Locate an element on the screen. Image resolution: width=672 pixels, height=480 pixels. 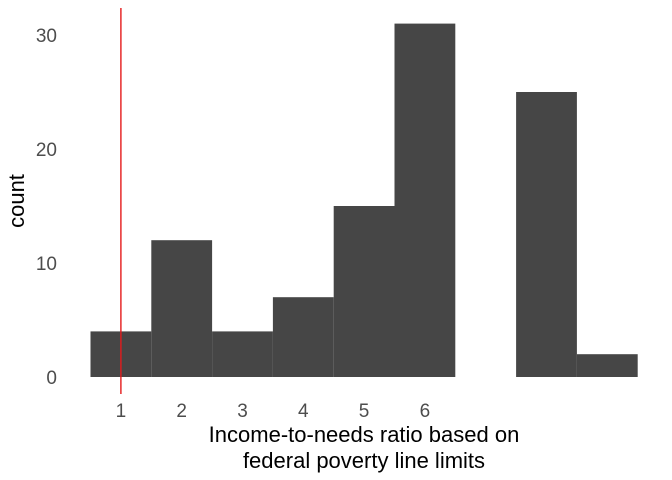
x-tick-label-4: 4 is located at coordinates (303, 411).